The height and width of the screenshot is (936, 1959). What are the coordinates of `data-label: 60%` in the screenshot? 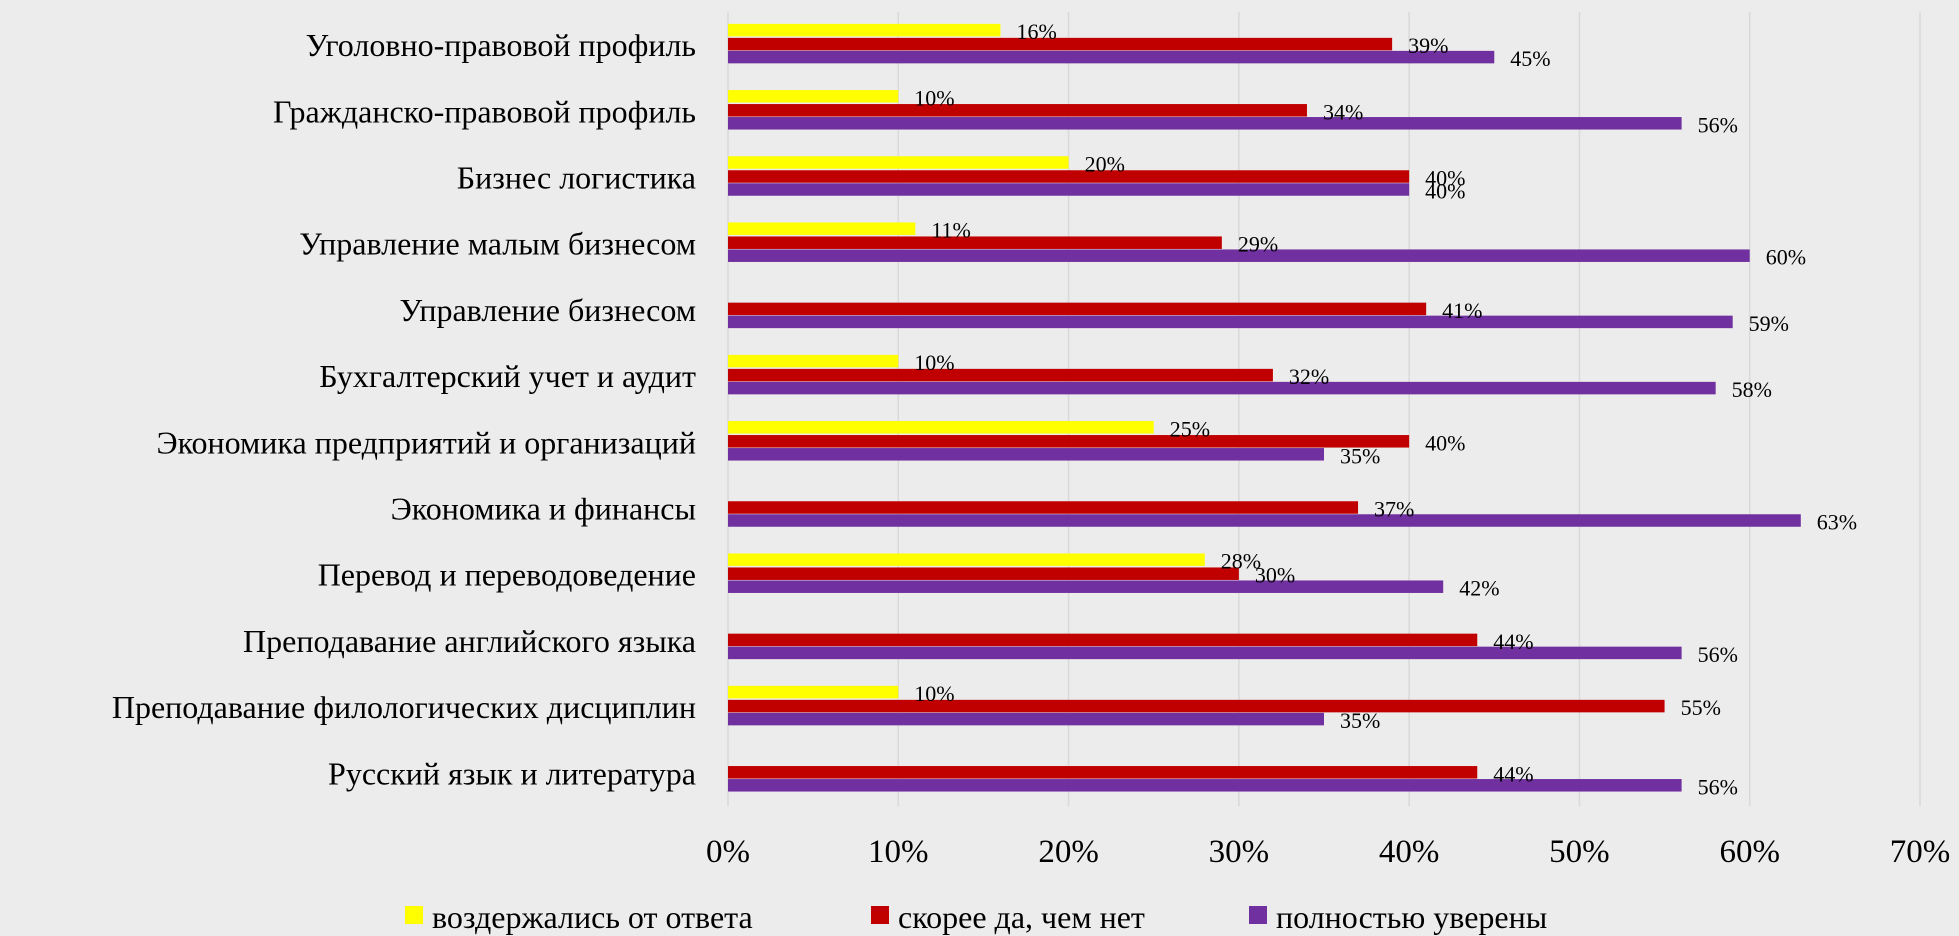 It's located at (1786, 257).